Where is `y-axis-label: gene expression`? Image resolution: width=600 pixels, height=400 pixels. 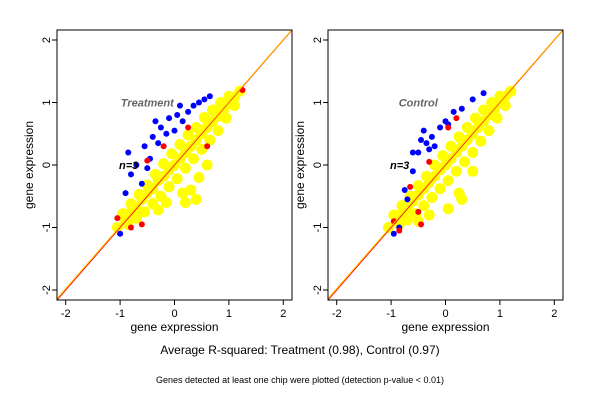 y-axis-label: gene expression is located at coordinates (300, 165).